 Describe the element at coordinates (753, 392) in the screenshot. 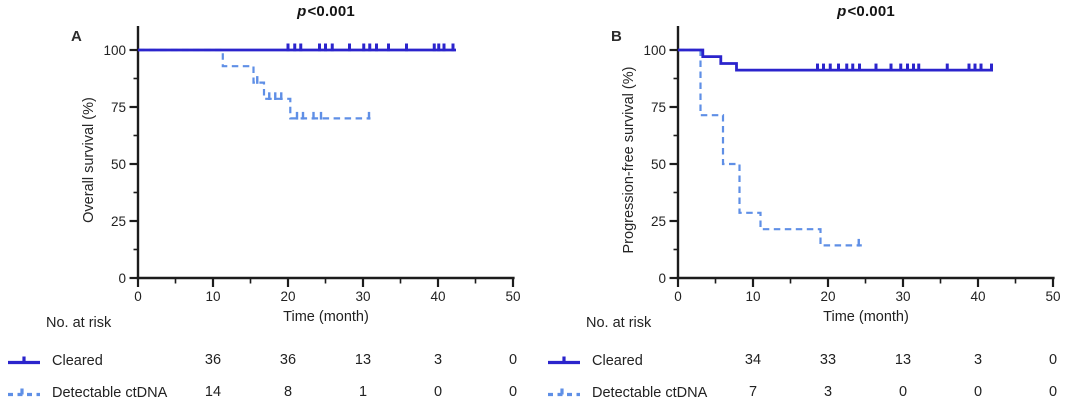

I see `risk-count: 7` at that location.